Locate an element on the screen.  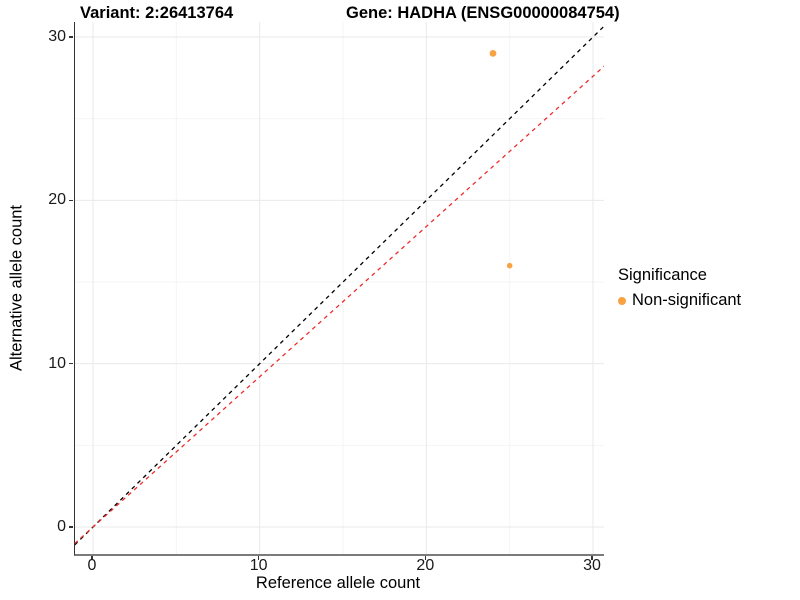
y-tick-label: 10 is located at coordinates (57, 363).